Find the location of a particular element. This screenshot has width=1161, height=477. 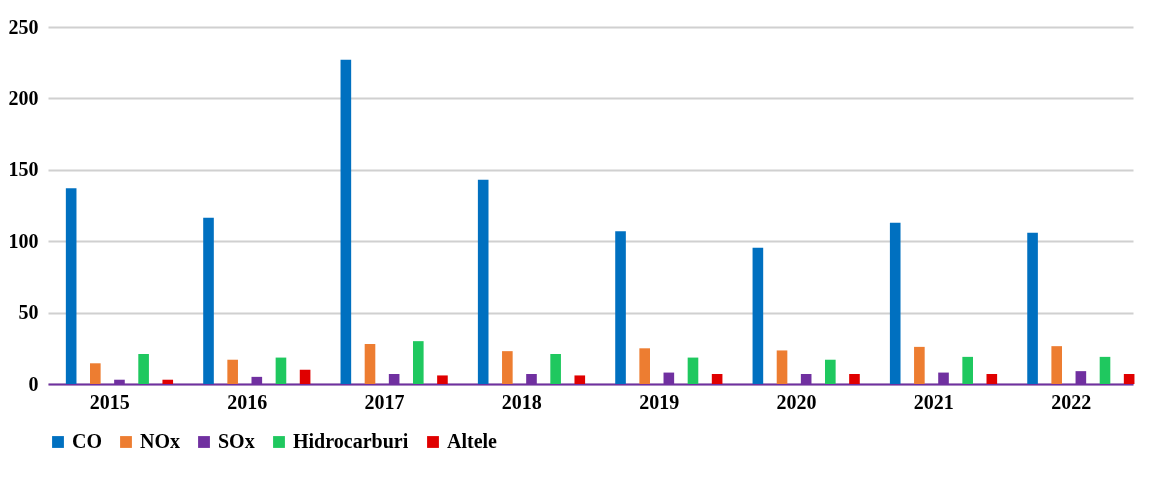

y-tick-label: 100 is located at coordinates (23, 240).